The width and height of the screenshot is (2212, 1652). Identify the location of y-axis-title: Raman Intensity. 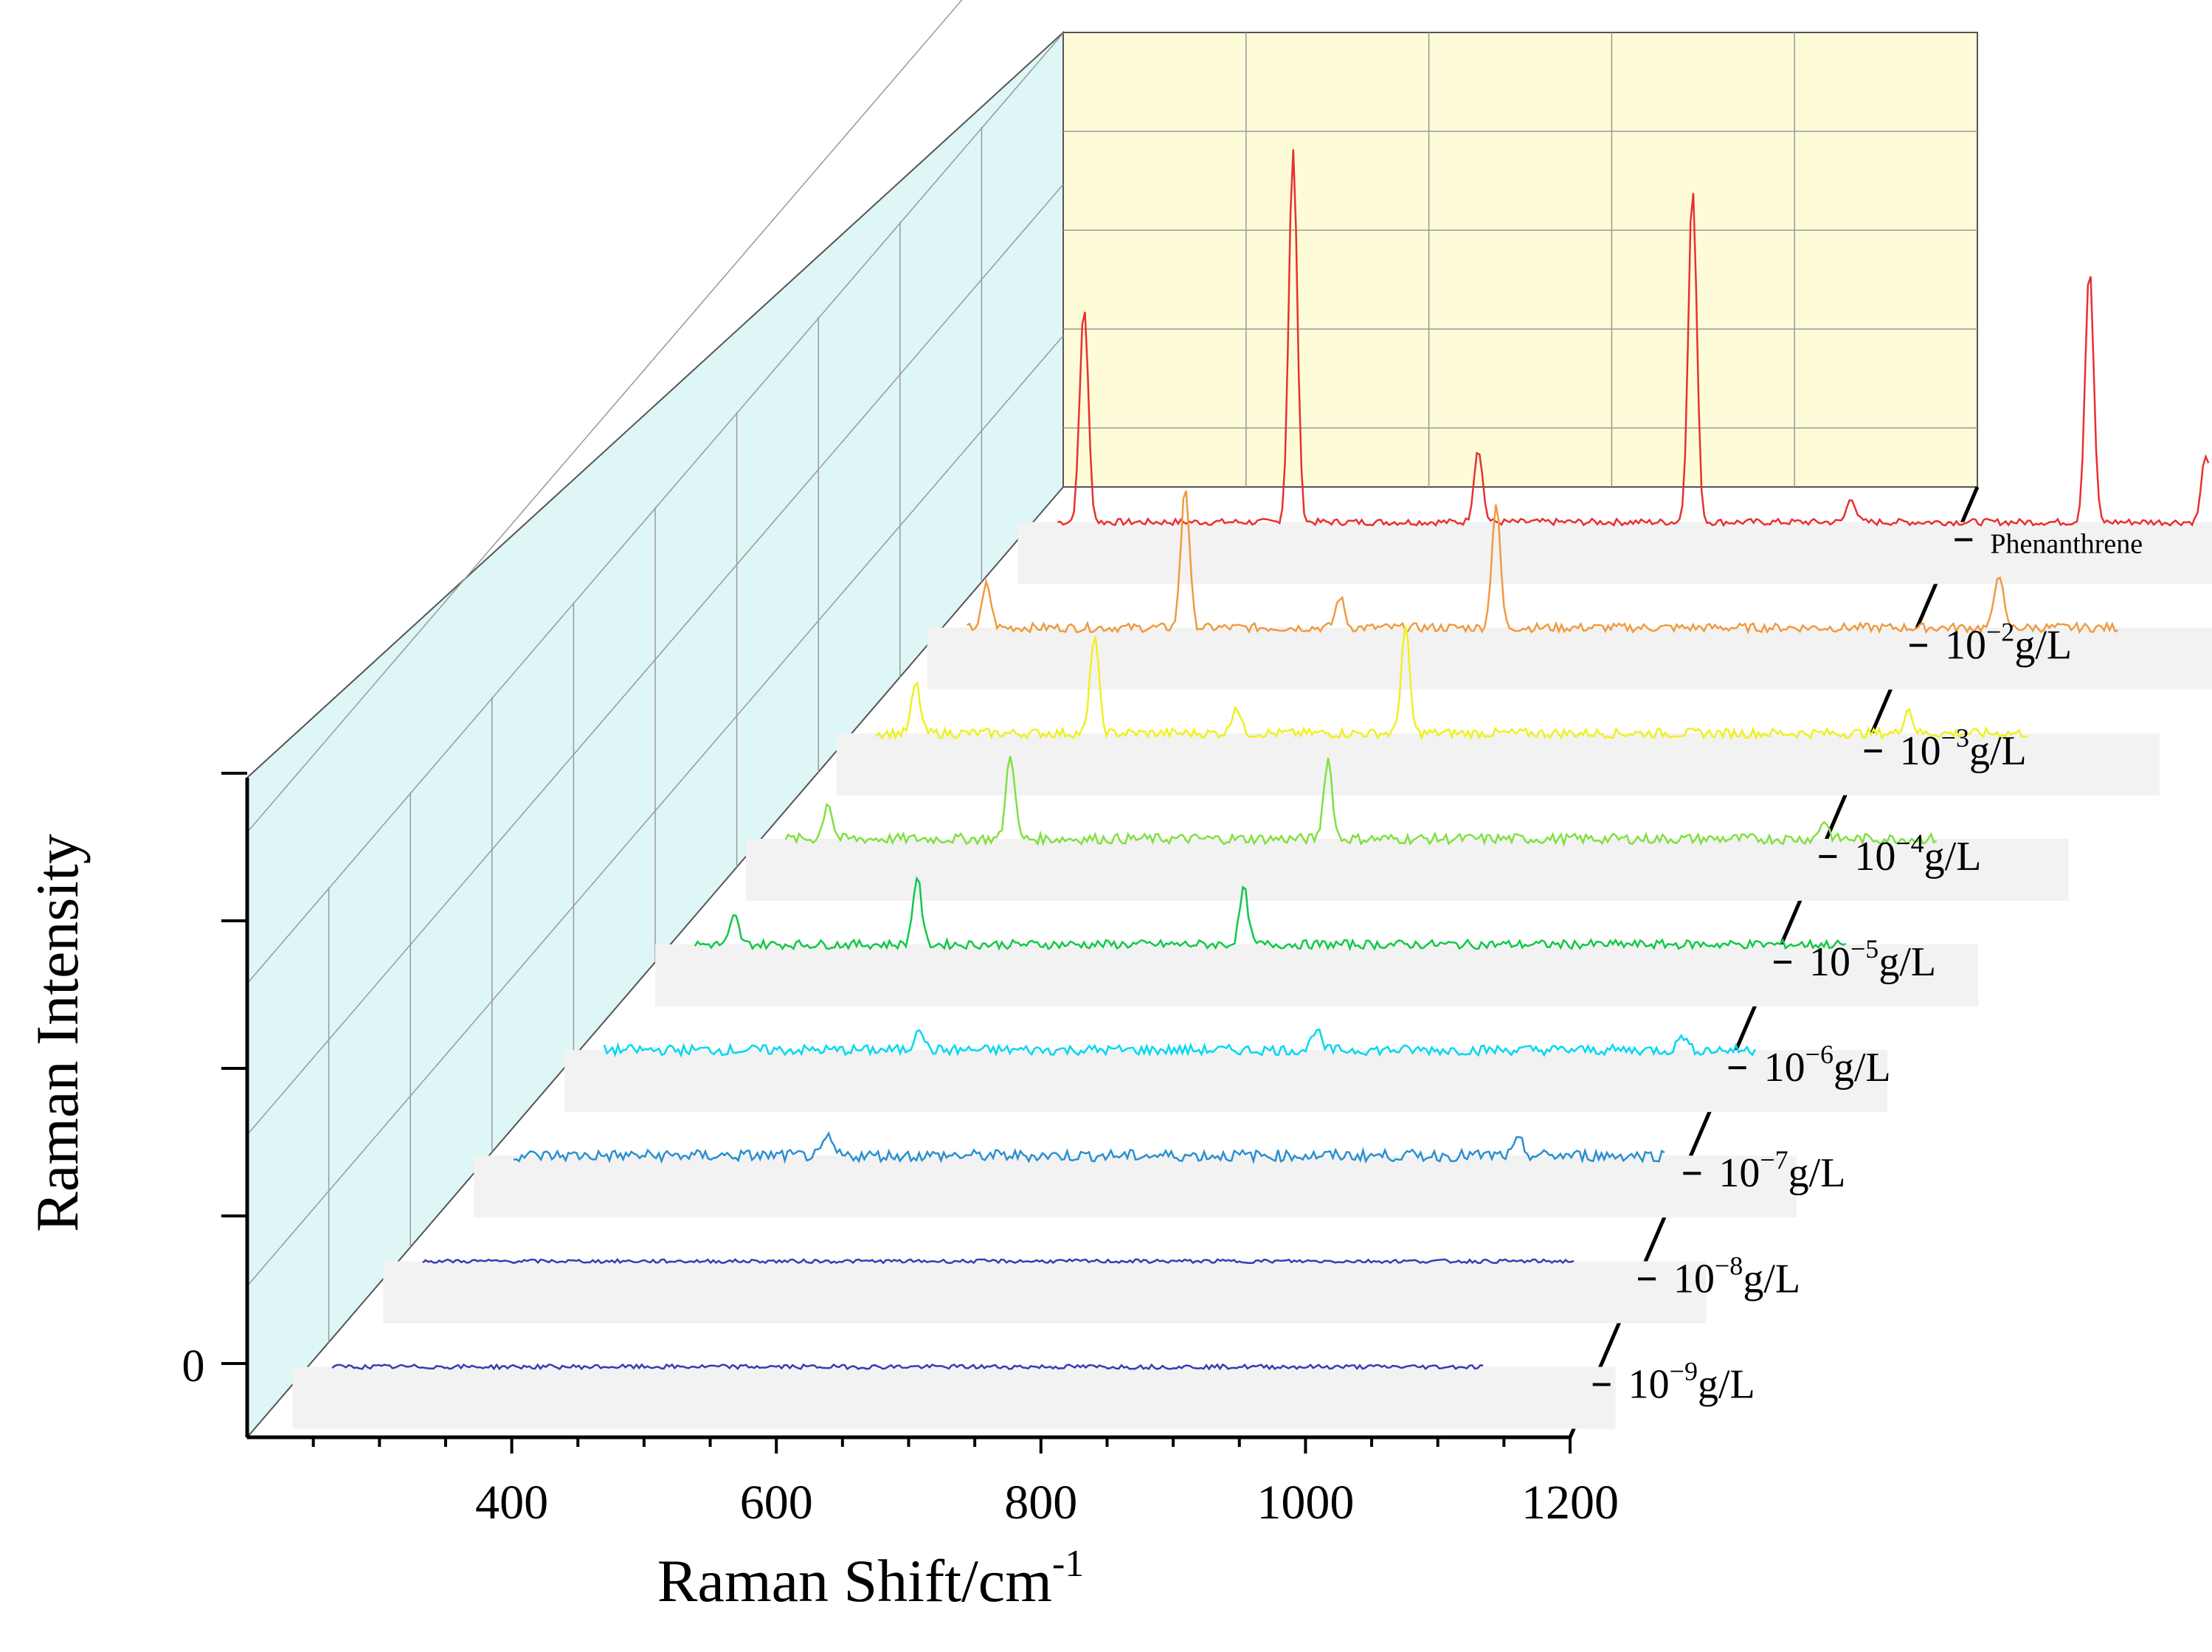
(57, 1033).